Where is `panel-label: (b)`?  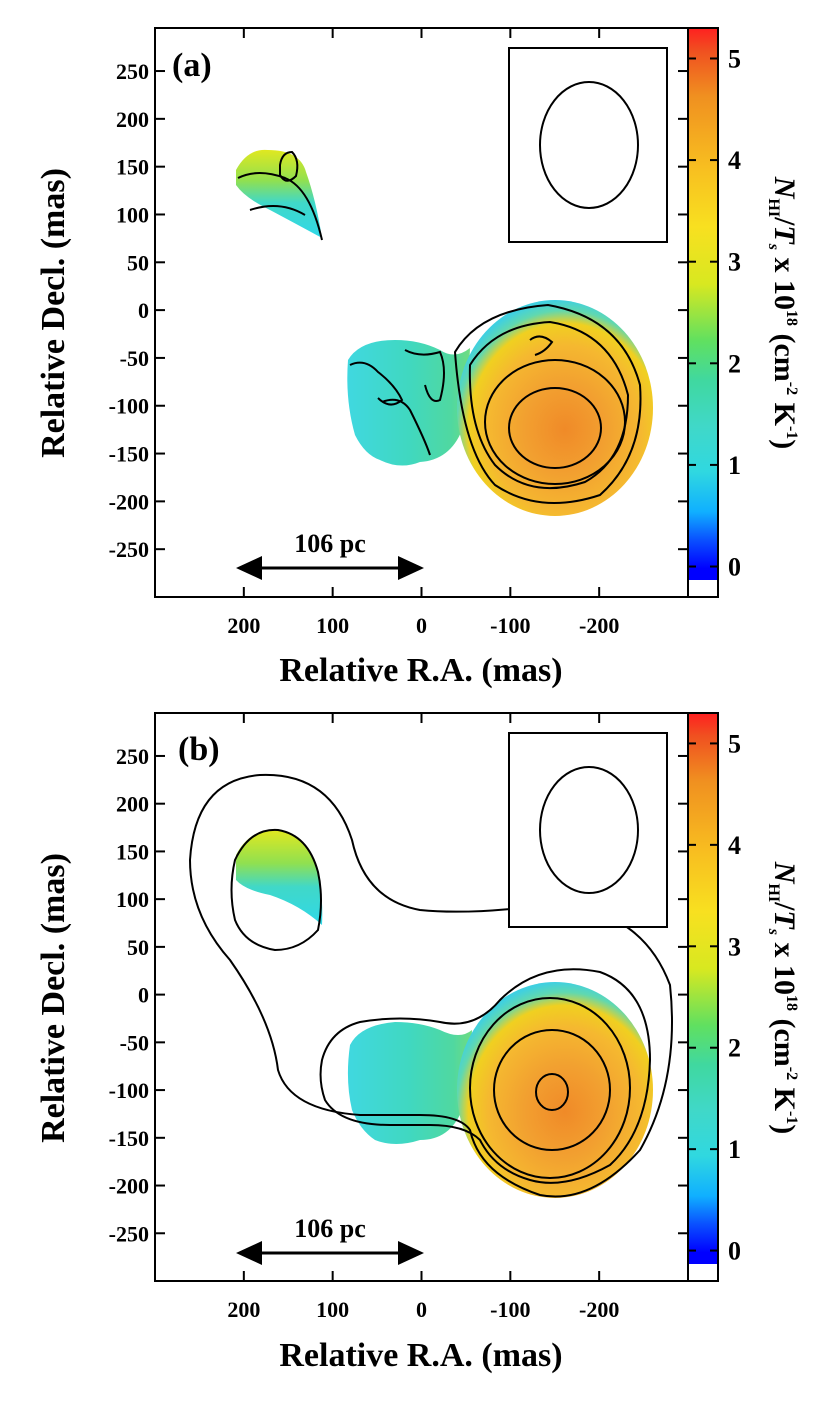
panel-label: (b) is located at coordinates (199, 749).